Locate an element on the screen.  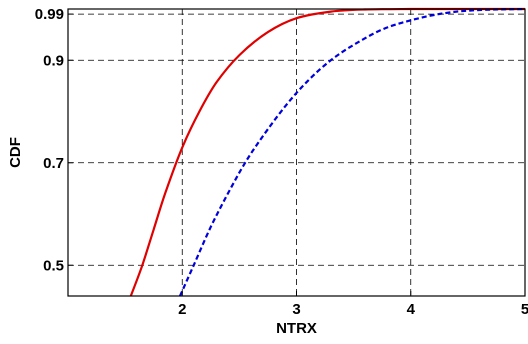
y-tick-label: 0.99 is located at coordinates (49, 14).